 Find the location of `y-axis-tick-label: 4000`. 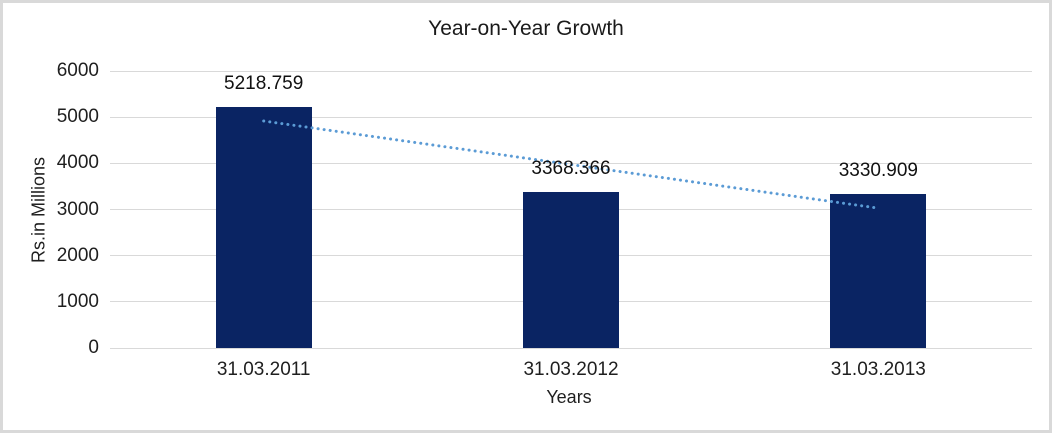

y-axis-tick-label: 4000 is located at coordinates (77, 163).